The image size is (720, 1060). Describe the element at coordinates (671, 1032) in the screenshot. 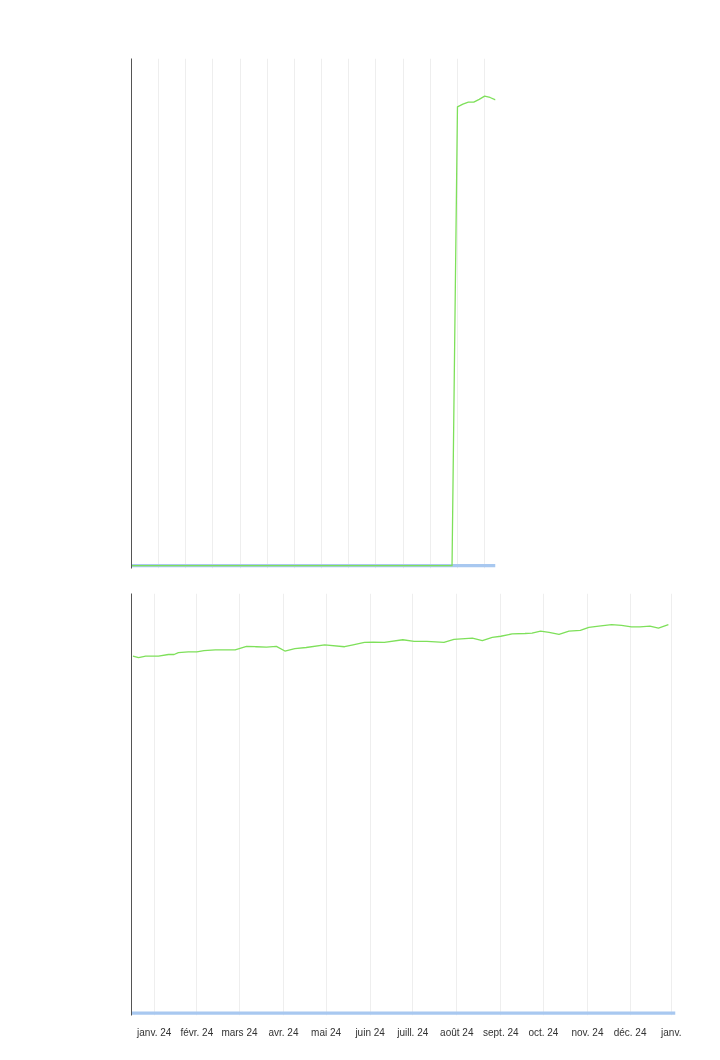

I see `x-tick-label: janv.` at that location.